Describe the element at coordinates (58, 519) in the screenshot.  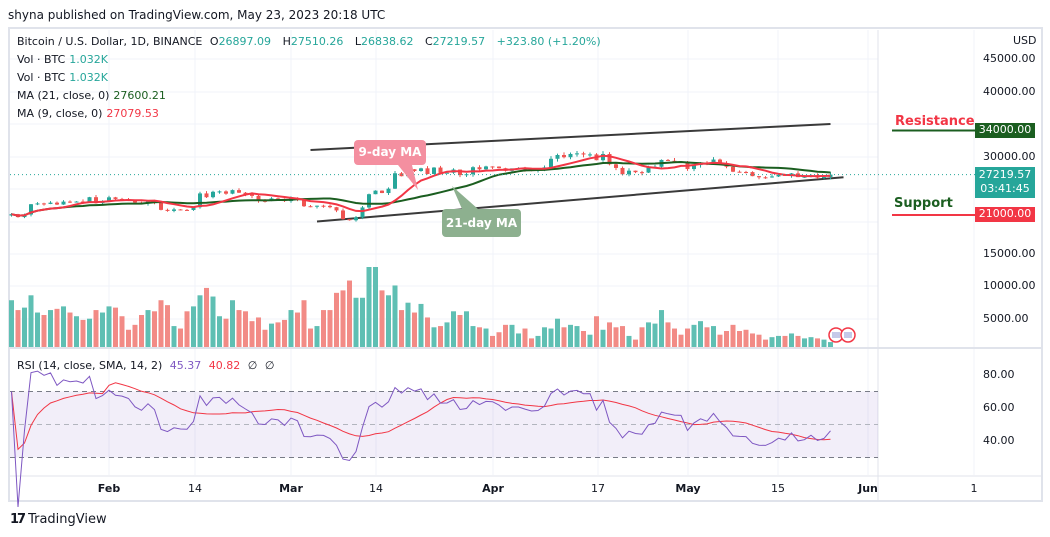
I see `tradingview-logo: 17 TradingView` at that location.